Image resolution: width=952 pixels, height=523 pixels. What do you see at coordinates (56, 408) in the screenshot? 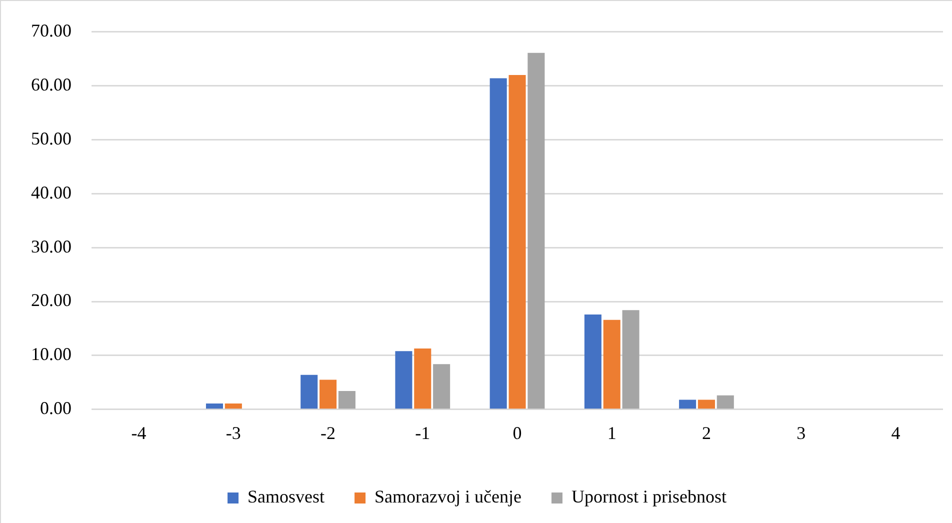
I see `y-tick-label: 0.00` at bounding box center [56, 408].